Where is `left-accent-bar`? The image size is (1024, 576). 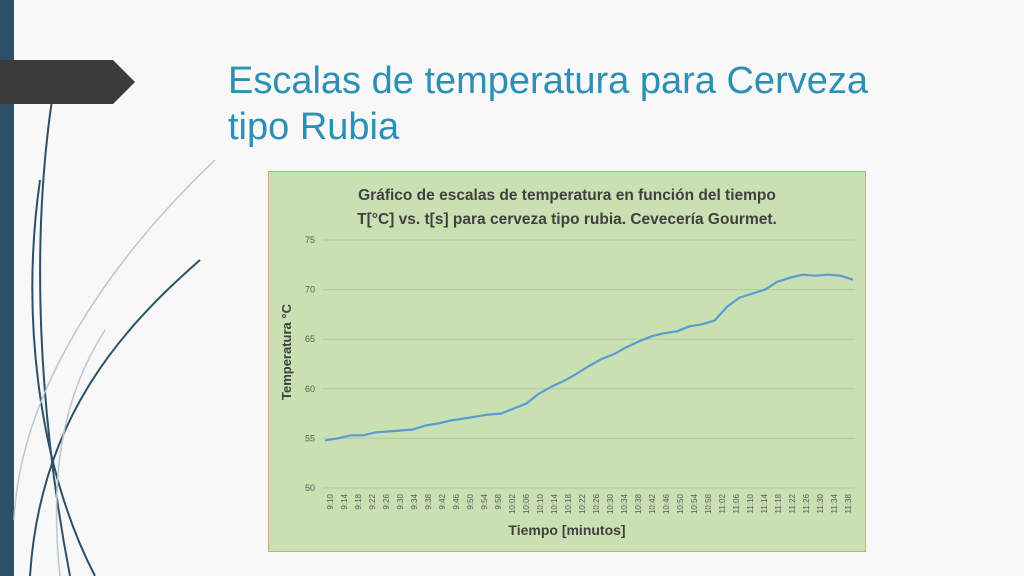
left-accent-bar is located at coordinates (7, 288).